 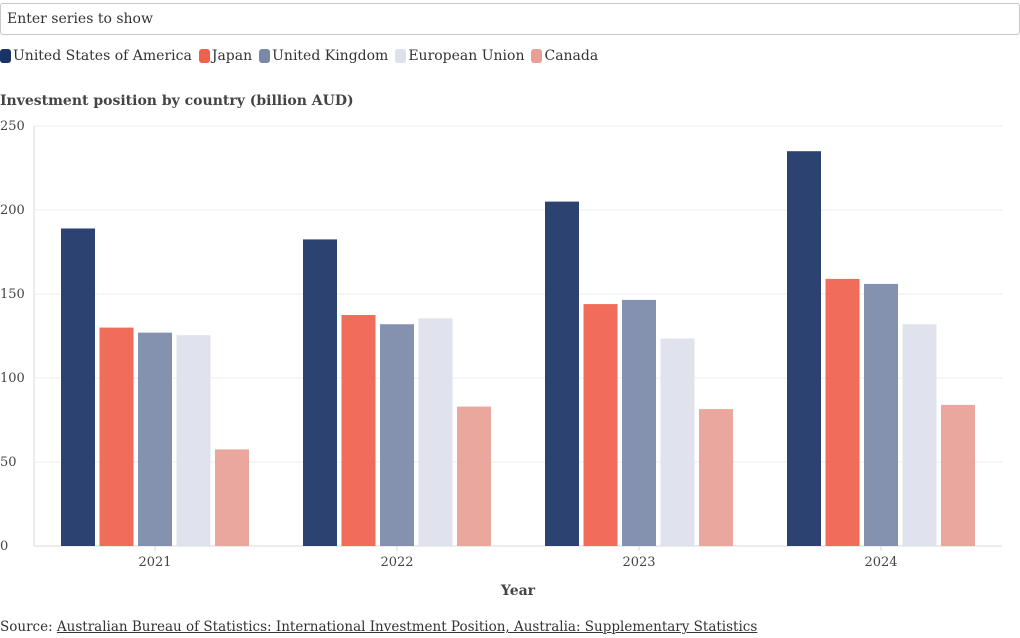 I want to click on legend-item-usa: United States of America, so click(x=96, y=56).